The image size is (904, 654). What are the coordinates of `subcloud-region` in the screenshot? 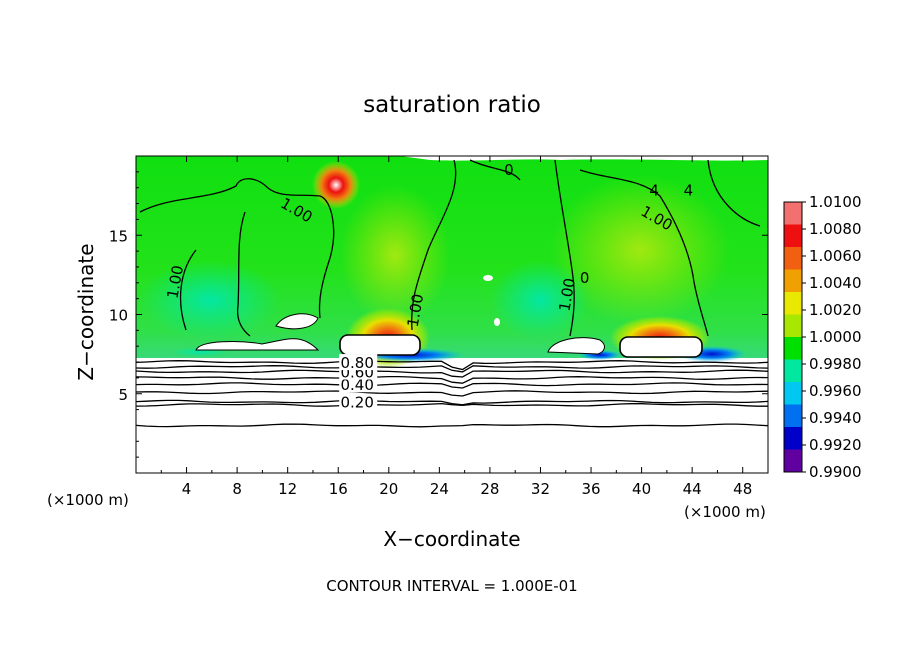 It's located at (452, 415).